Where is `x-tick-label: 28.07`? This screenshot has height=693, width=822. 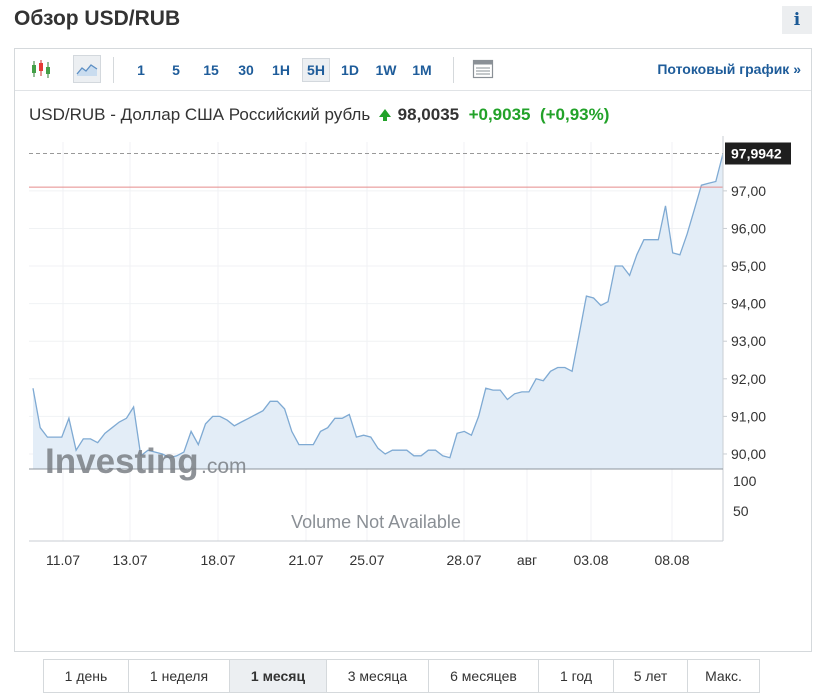 x-tick-label: 28.07 is located at coordinates (463, 560).